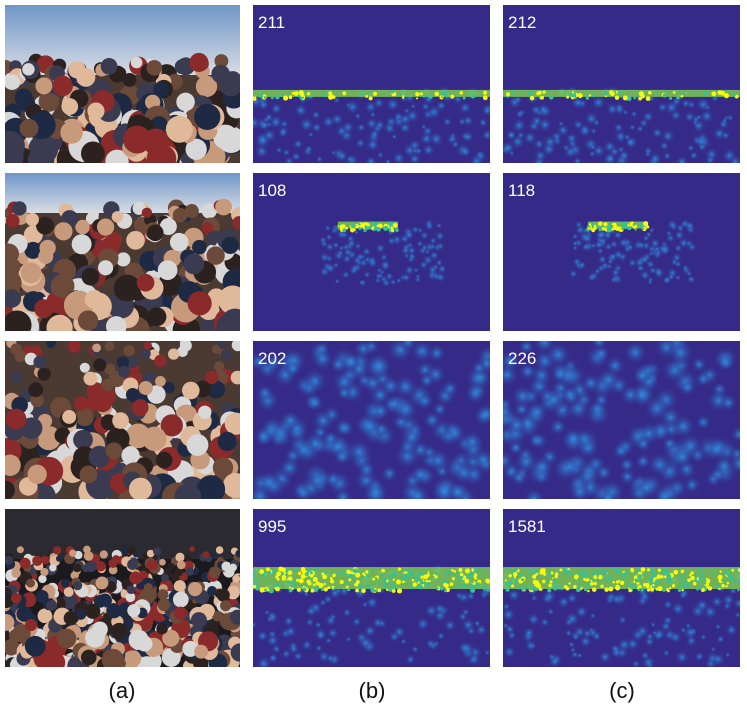 This screenshot has height=710, width=747. I want to click on density-map: 212, so click(621, 84).